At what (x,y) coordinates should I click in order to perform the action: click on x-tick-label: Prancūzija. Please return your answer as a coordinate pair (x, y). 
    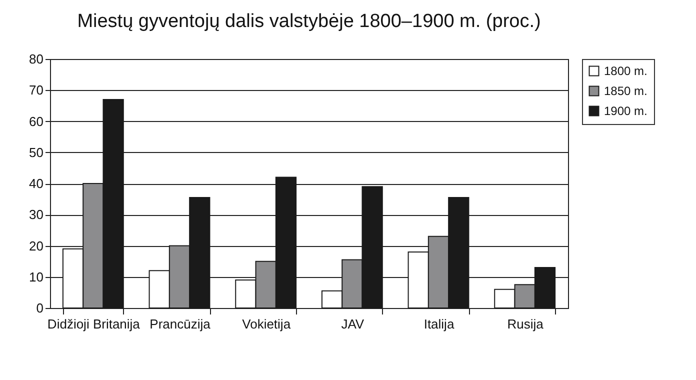
    Looking at the image, I should click on (181, 324).